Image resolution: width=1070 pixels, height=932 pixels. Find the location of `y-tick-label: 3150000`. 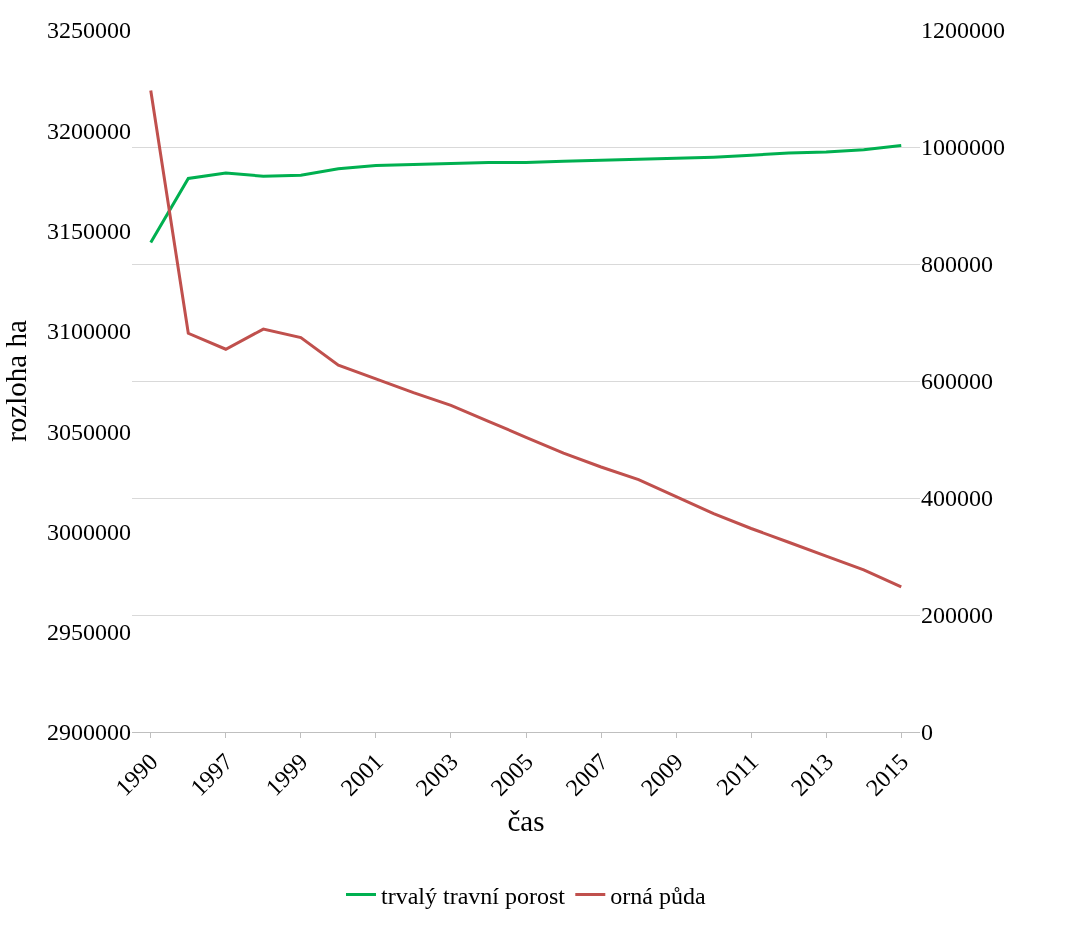

y-tick-label: 3150000 is located at coordinates (89, 230).